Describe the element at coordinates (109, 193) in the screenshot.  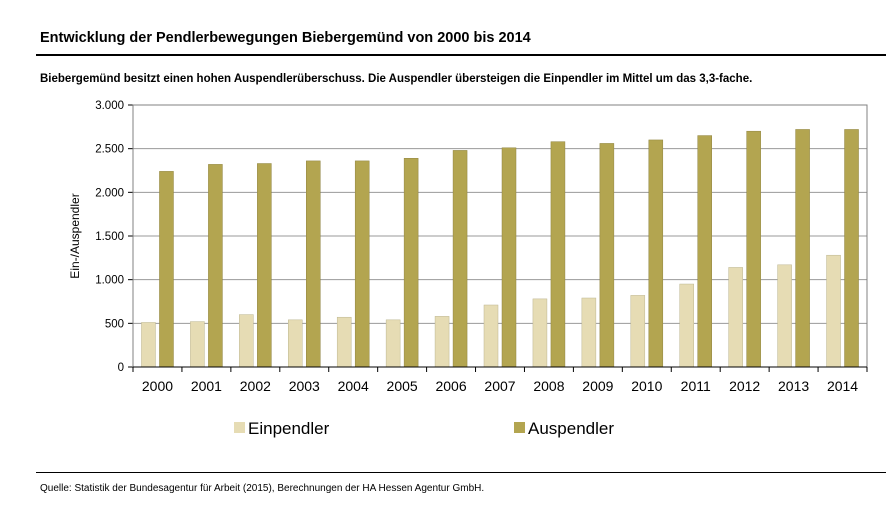
I see `y-tick-label: 2.000` at that location.